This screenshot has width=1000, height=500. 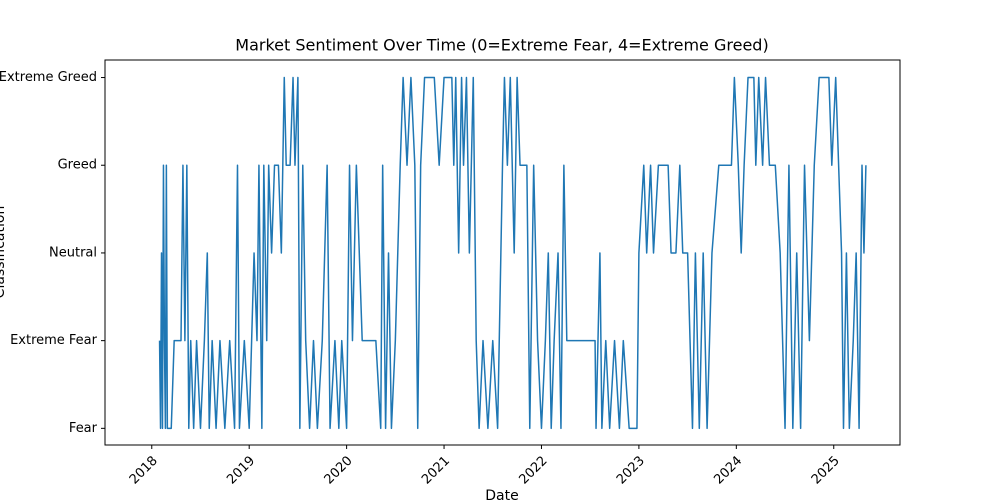 What do you see at coordinates (501, 494) in the screenshot?
I see `x-axis-label: Date` at bounding box center [501, 494].